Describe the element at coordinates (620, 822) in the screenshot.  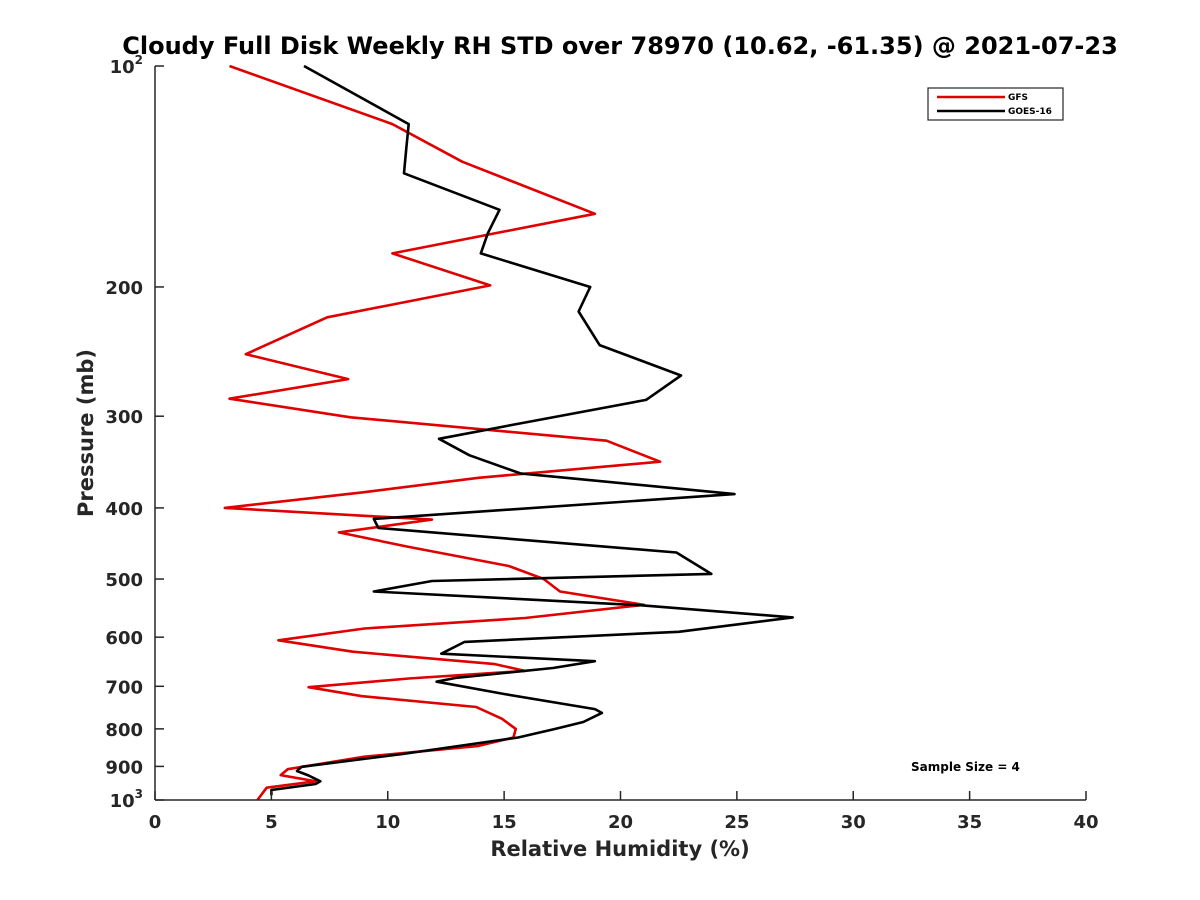
I see `x-tick-label: 20` at that location.